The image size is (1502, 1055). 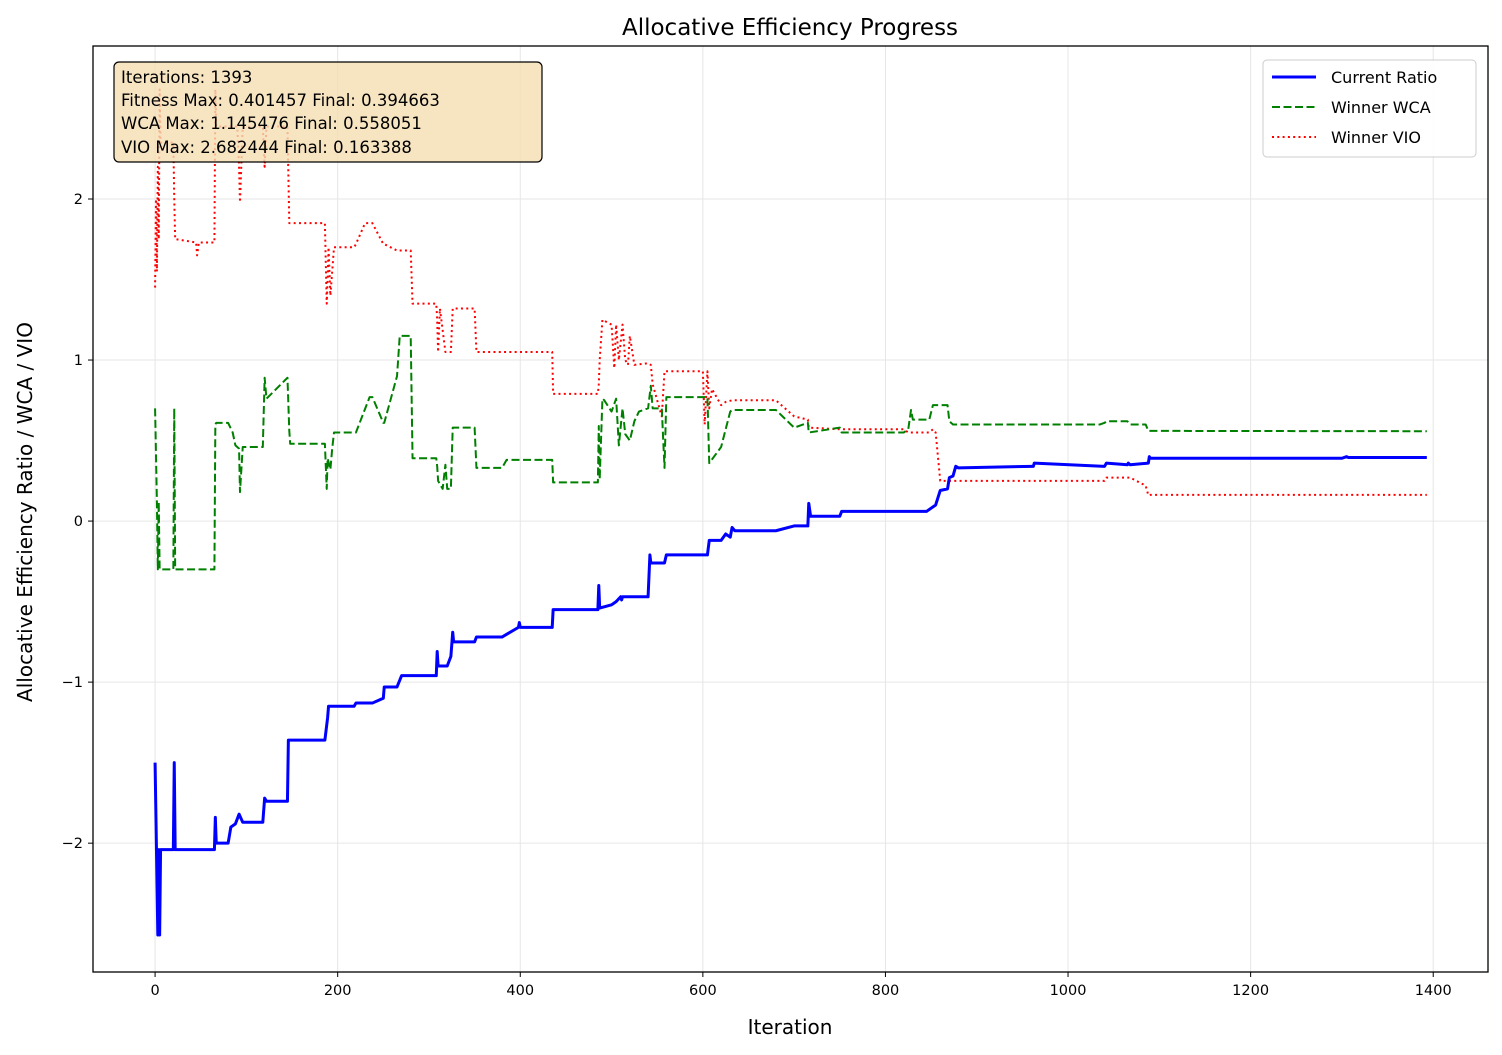 I want to click on x-tick-label: 400, so click(x=520, y=991).